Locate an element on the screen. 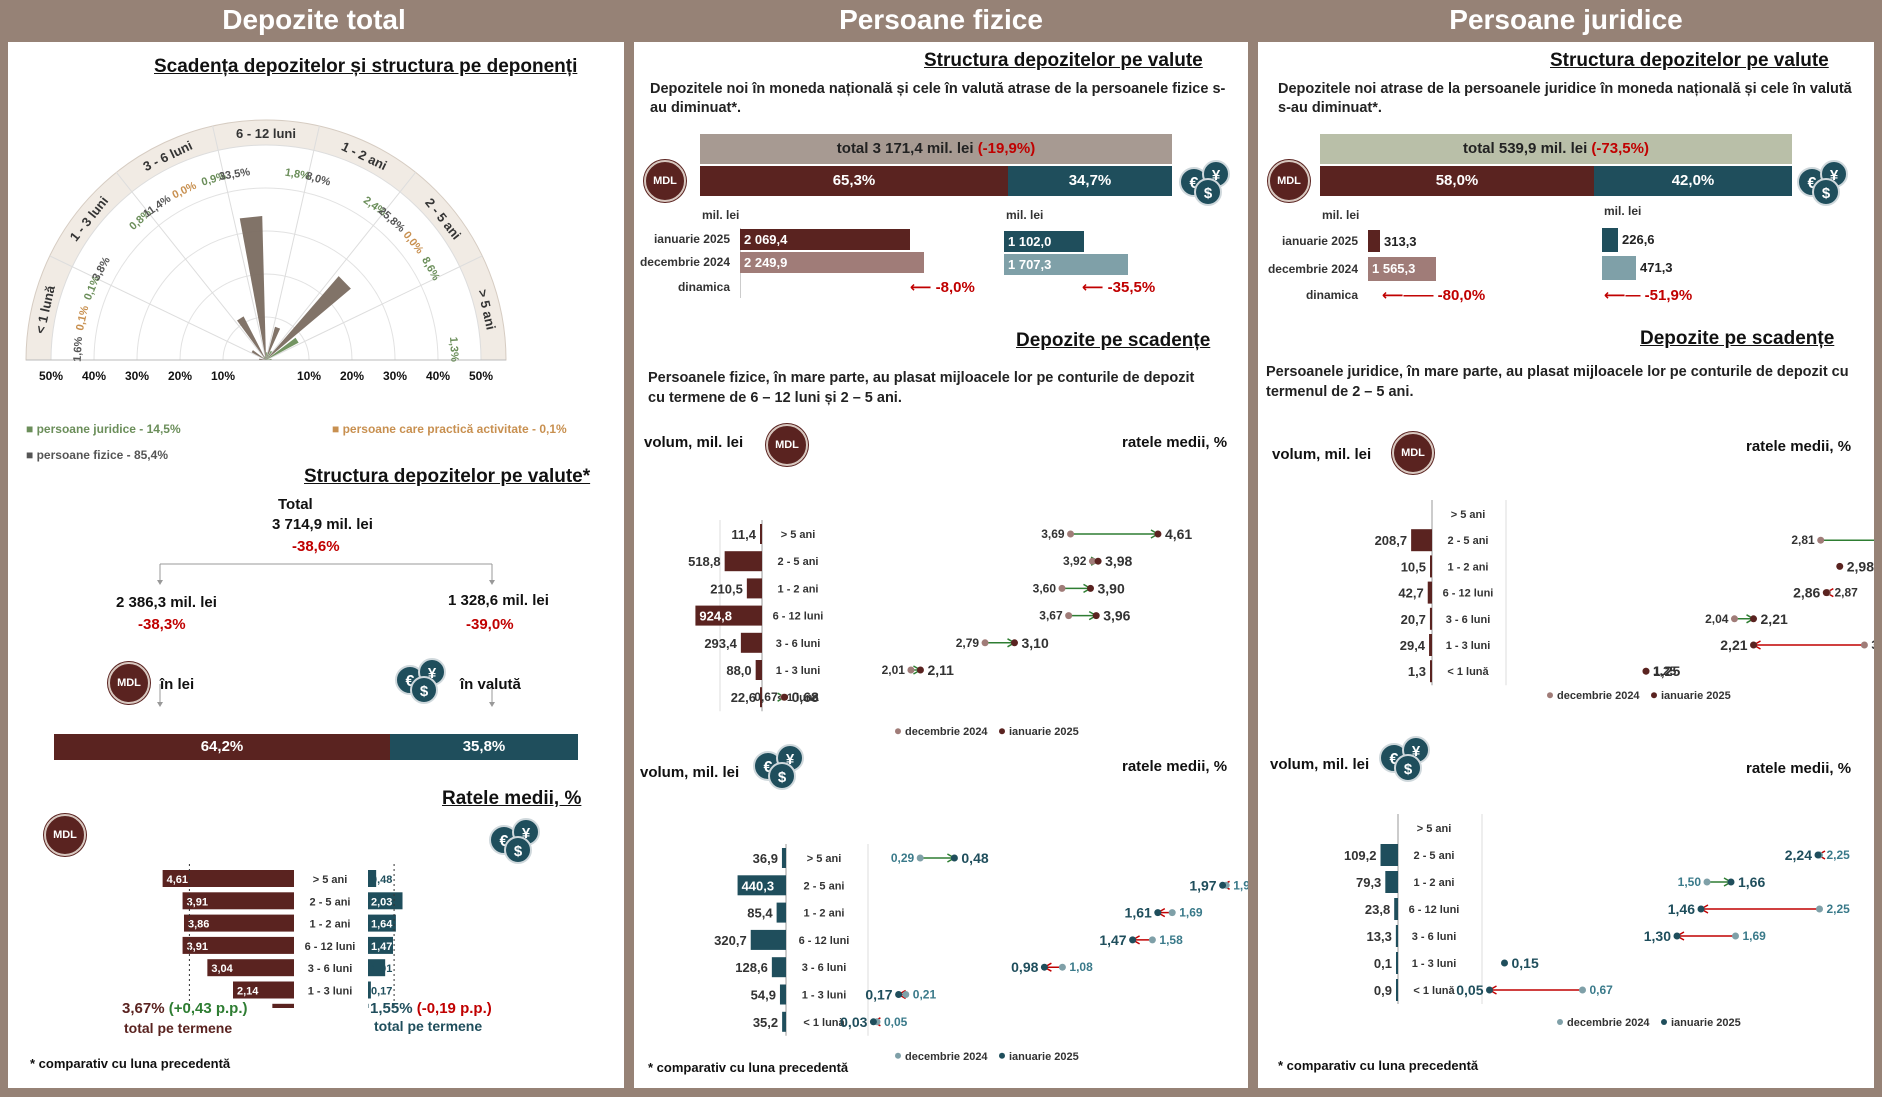  rate-label-jan: 2,21 is located at coordinates (1733, 645).